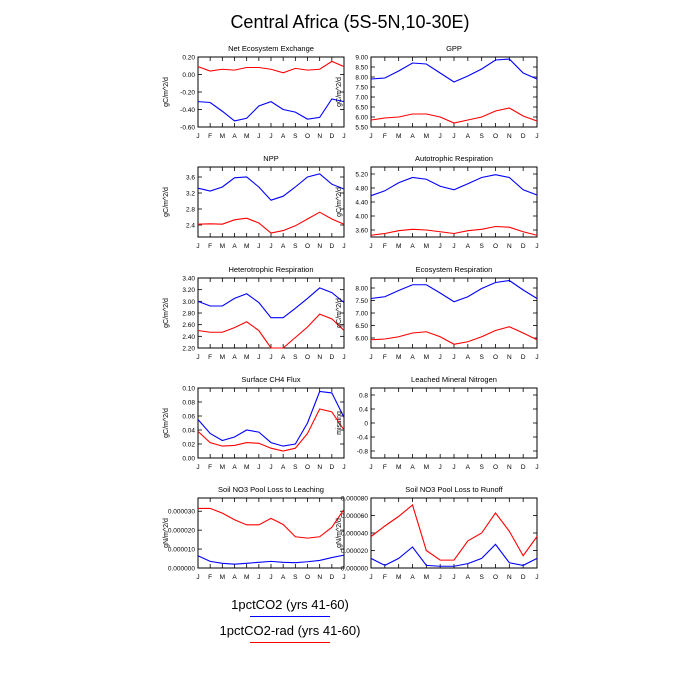  What do you see at coordinates (166, 533) in the screenshot?
I see `y-axis-label: gN/m^2/d` at bounding box center [166, 533].